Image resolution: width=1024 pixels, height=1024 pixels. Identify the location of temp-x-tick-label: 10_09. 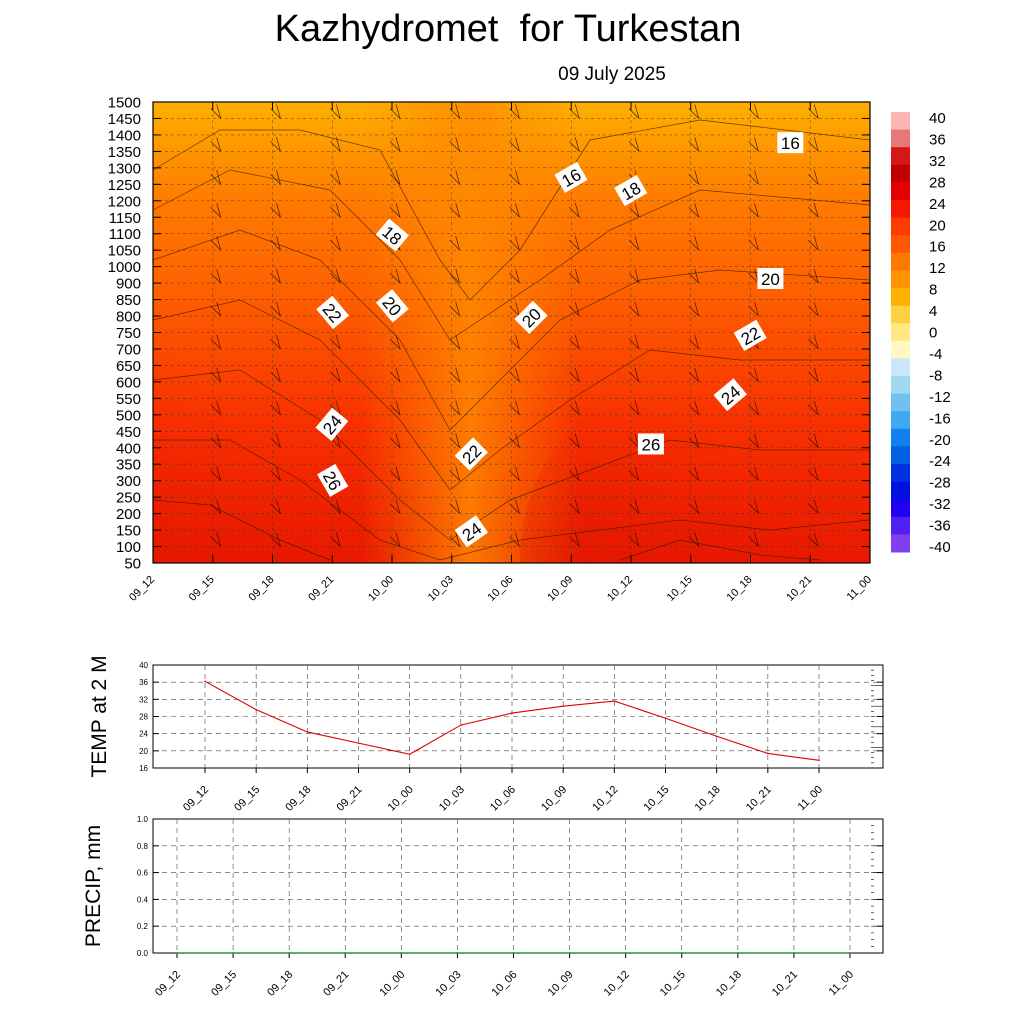
(554, 799).